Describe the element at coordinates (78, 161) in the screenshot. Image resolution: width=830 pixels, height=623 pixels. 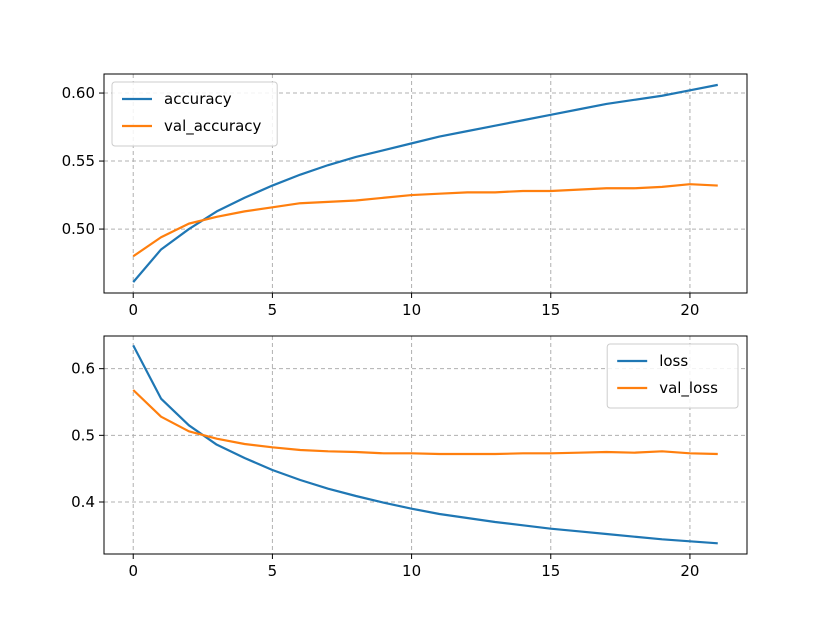
I see `y-tick-label: 0.55` at that location.